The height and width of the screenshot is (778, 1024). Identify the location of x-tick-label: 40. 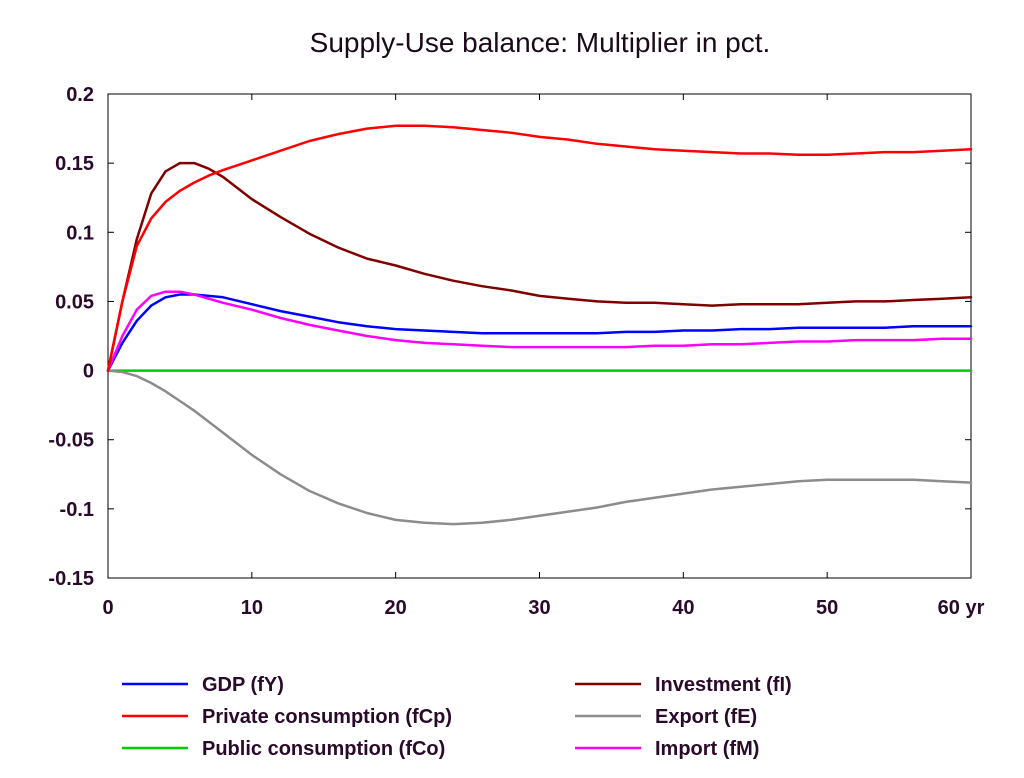
(683, 608).